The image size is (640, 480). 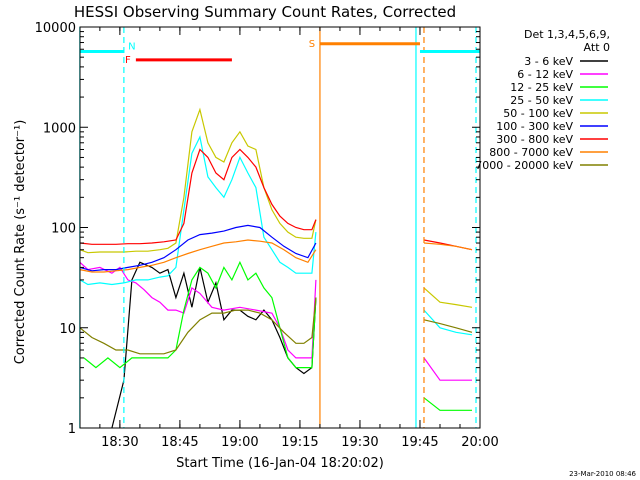 What do you see at coordinates (59, 128) in the screenshot?
I see `y-tick-label-3: 1000` at bounding box center [59, 128].